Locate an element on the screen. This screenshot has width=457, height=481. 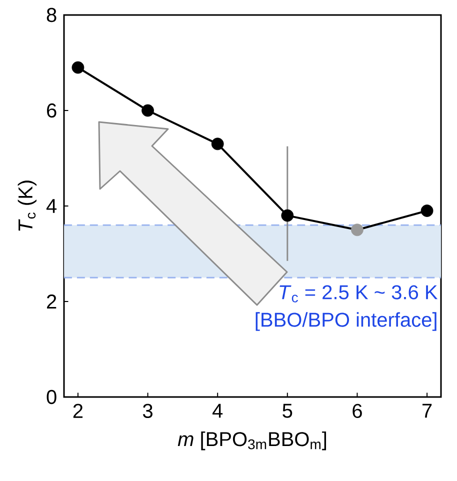
x-tick-label: 2 is located at coordinates (78, 411).